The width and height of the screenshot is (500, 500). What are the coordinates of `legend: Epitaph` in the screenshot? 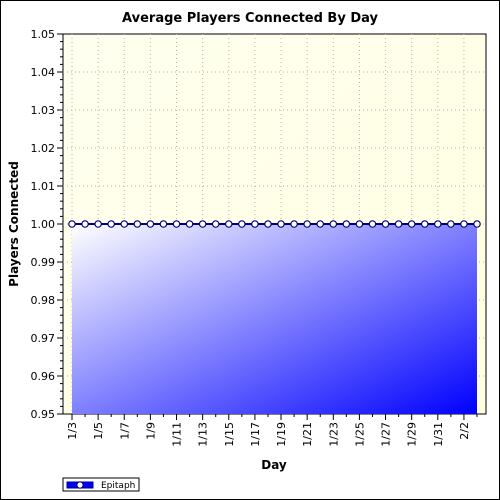 It's located at (101, 484).